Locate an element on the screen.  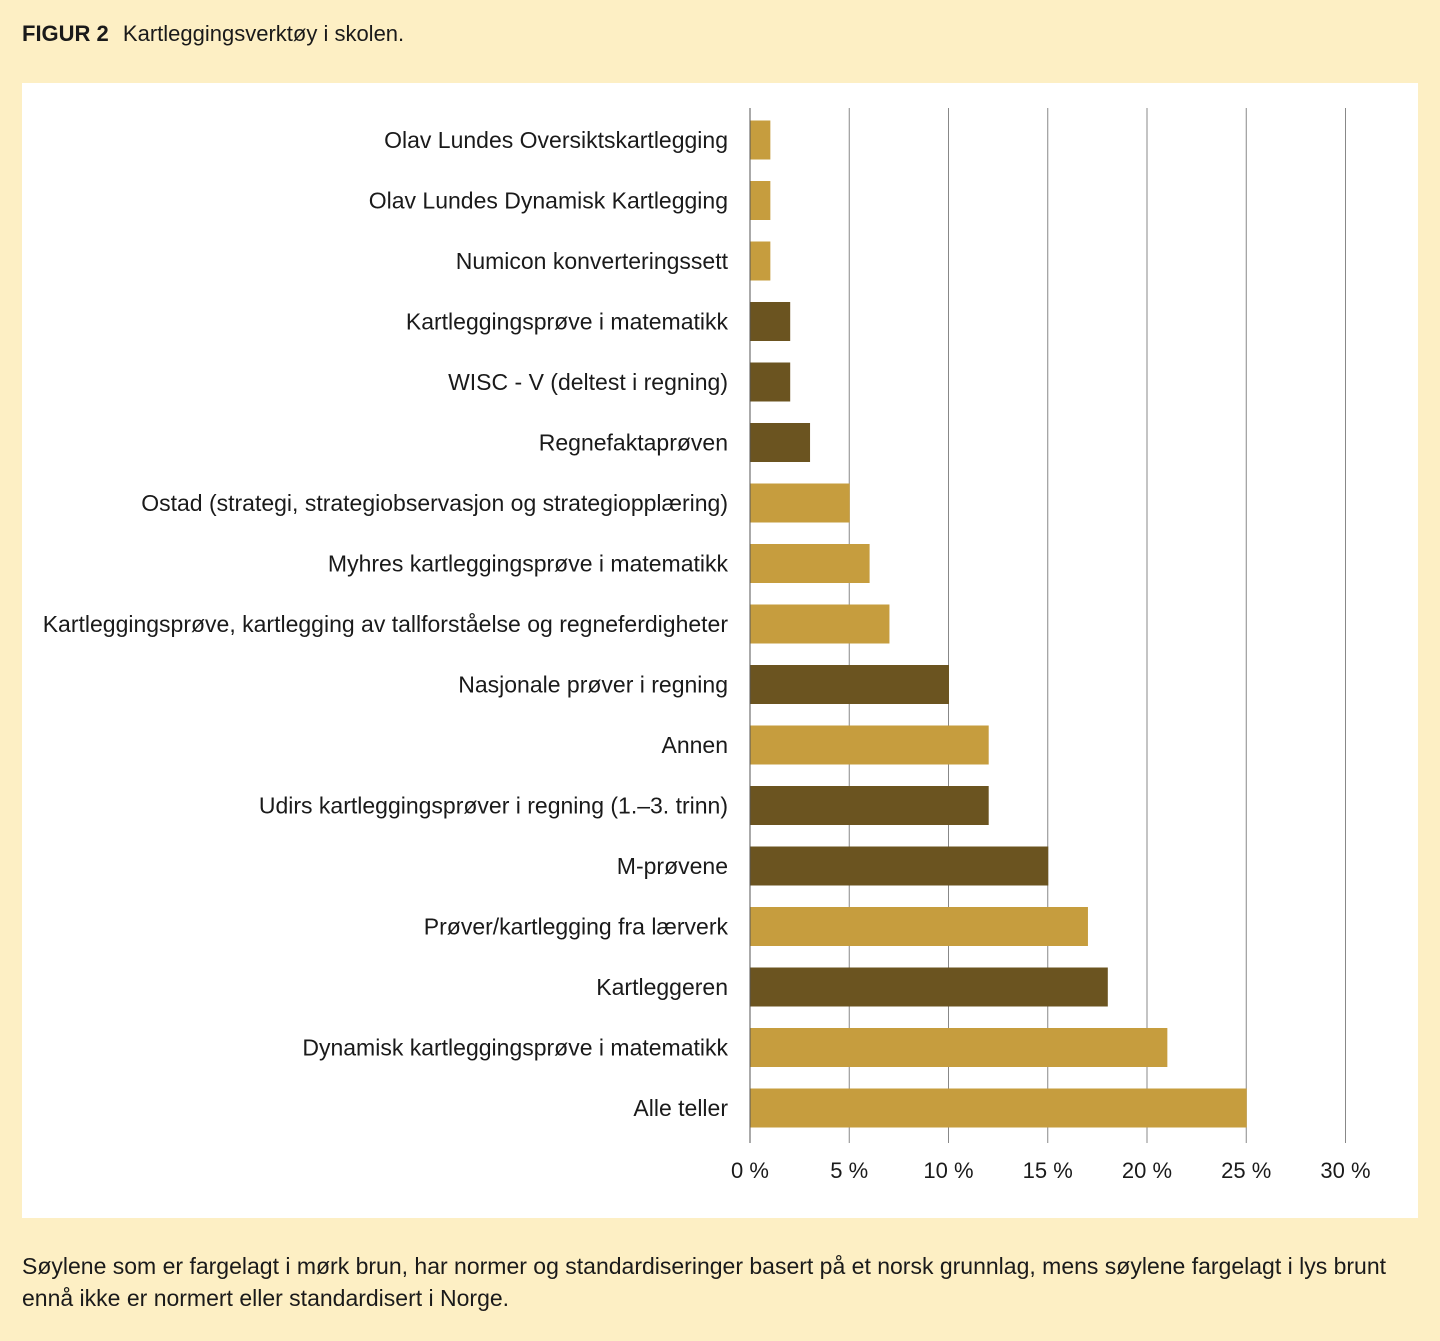
x-tick-label: 5 % is located at coordinates (849, 1170).